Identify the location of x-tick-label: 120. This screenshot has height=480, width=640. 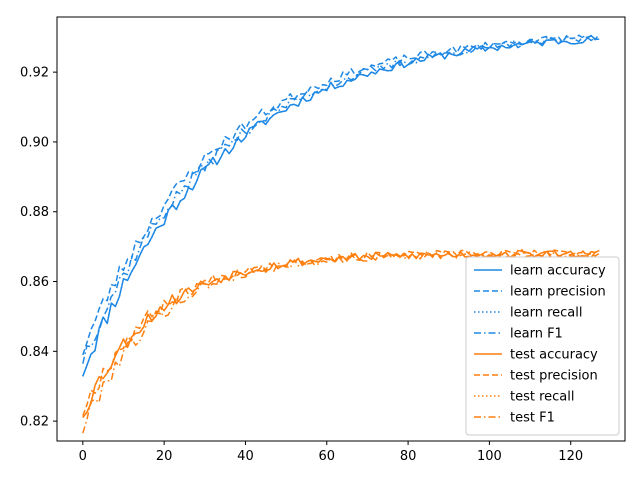
(570, 456).